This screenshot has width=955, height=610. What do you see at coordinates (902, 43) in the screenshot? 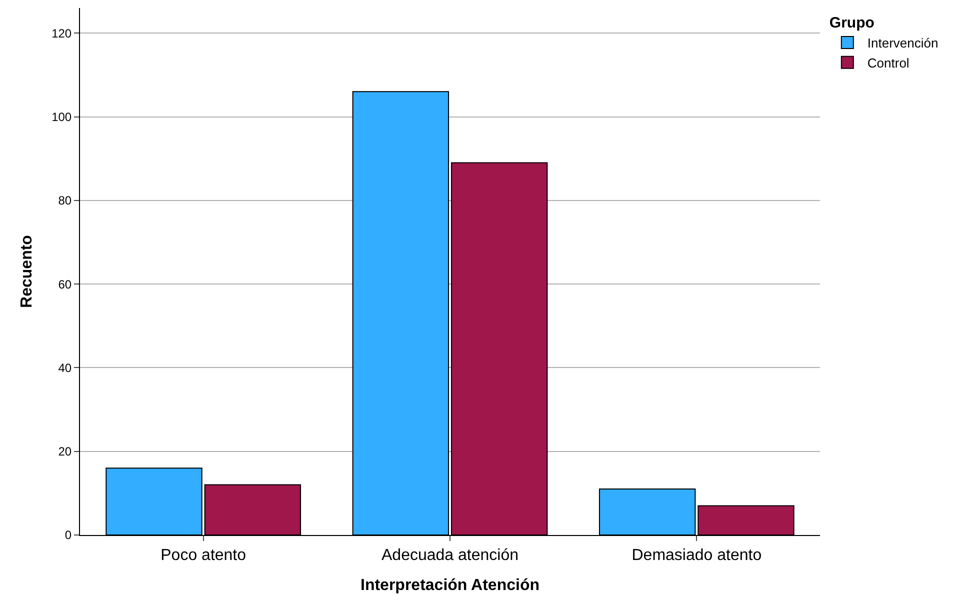
I see `legend-label: Intervención` at bounding box center [902, 43].